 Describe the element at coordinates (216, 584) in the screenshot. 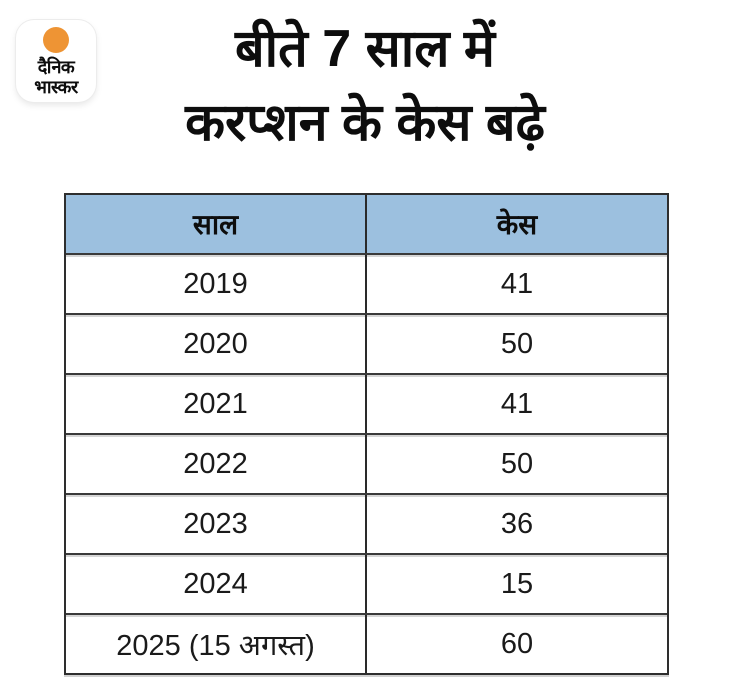

I see `year-cell: 2024` at that location.